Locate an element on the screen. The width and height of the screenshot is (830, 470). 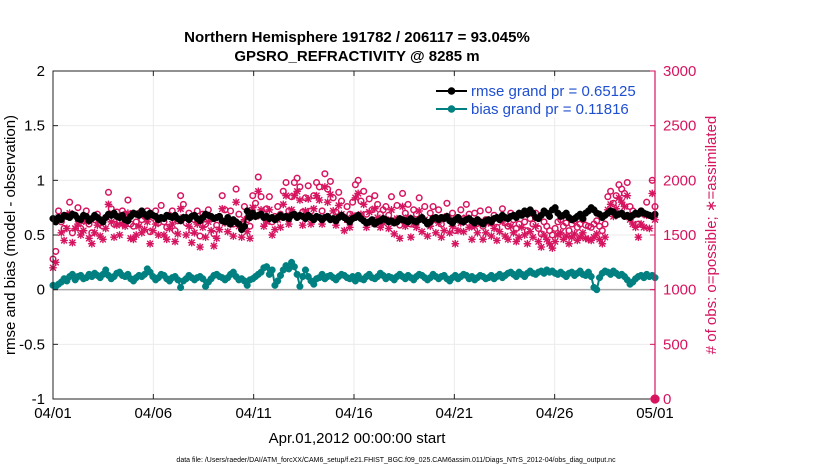
rmse-point is located at coordinates (244, 226).